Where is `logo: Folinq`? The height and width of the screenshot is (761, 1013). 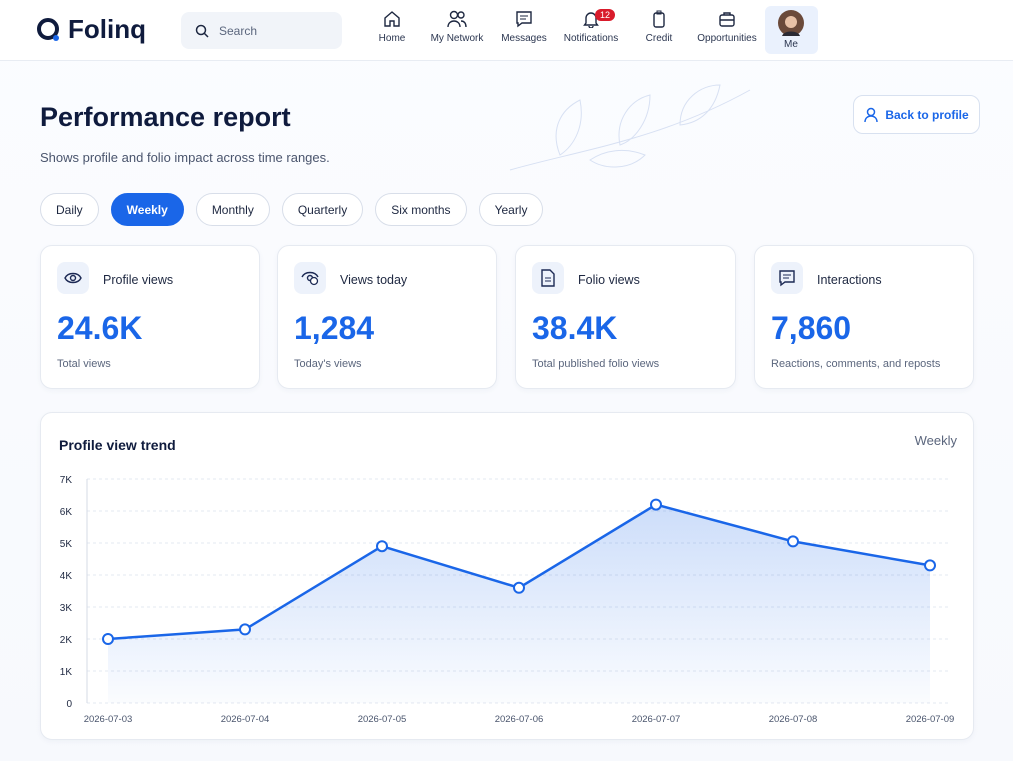 logo: Folinq is located at coordinates (91, 29).